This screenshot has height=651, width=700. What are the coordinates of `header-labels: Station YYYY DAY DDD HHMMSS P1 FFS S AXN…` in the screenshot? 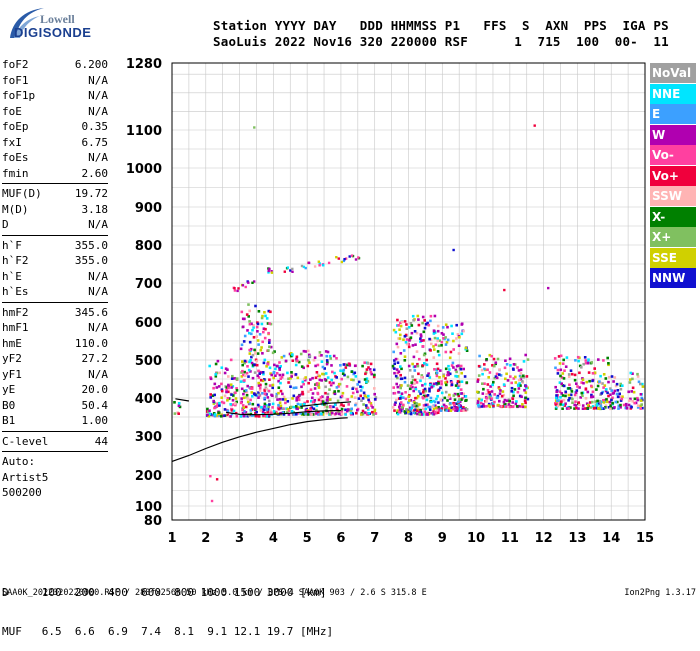 It's located at (441, 25).